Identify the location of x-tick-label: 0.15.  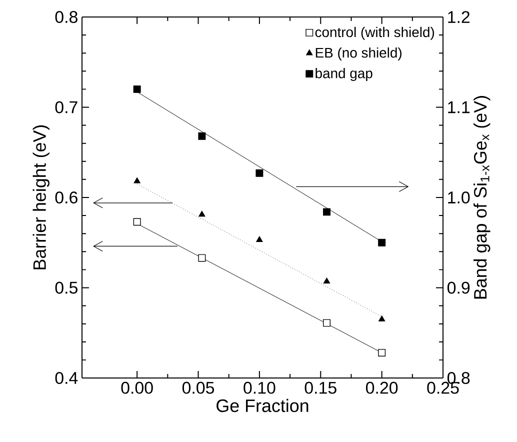
(320, 388).